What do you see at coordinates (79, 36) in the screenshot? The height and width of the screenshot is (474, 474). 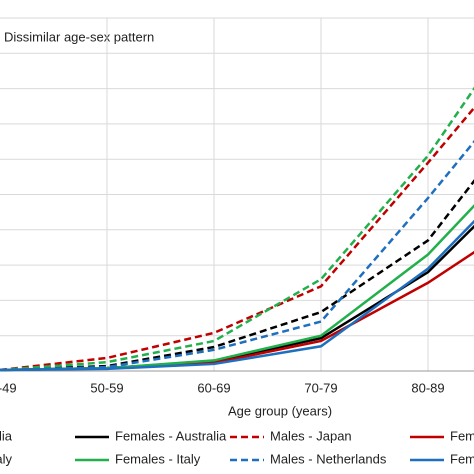 I see `chart-title: Dissimilar age-sex pattern` at bounding box center [79, 36].